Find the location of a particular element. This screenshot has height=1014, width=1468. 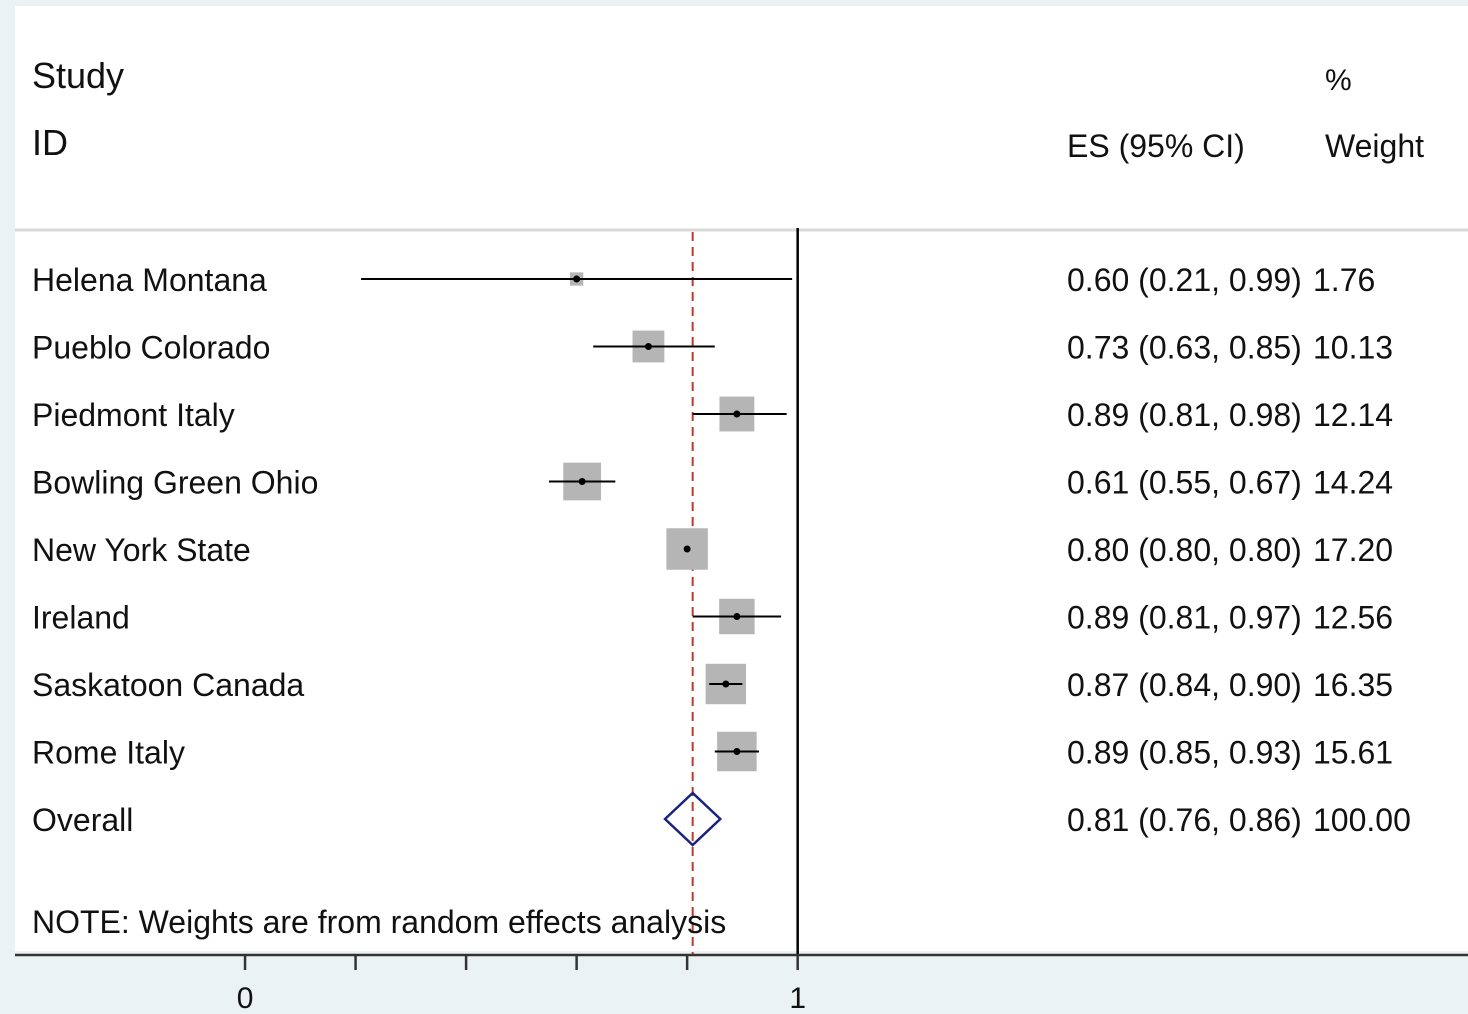

es-ci-value: 0.61 (0.55, 0.67) is located at coordinates (1184, 483).